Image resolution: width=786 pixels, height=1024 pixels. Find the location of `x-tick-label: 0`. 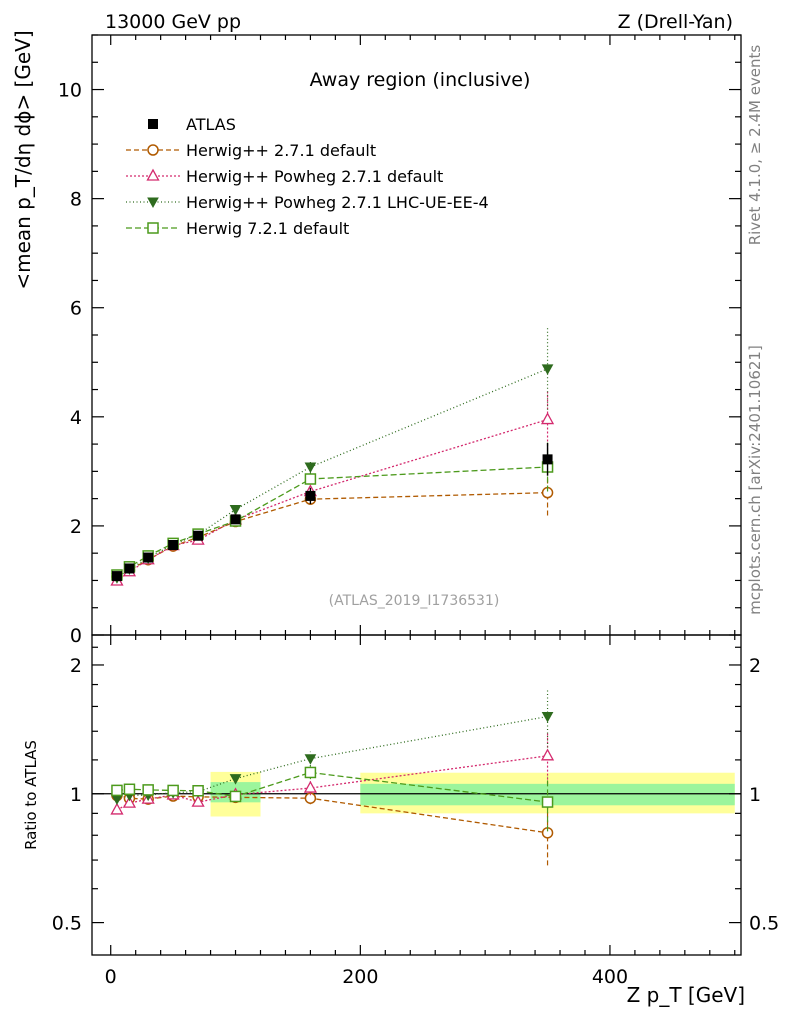

x-tick-label: 0 is located at coordinates (111, 977).